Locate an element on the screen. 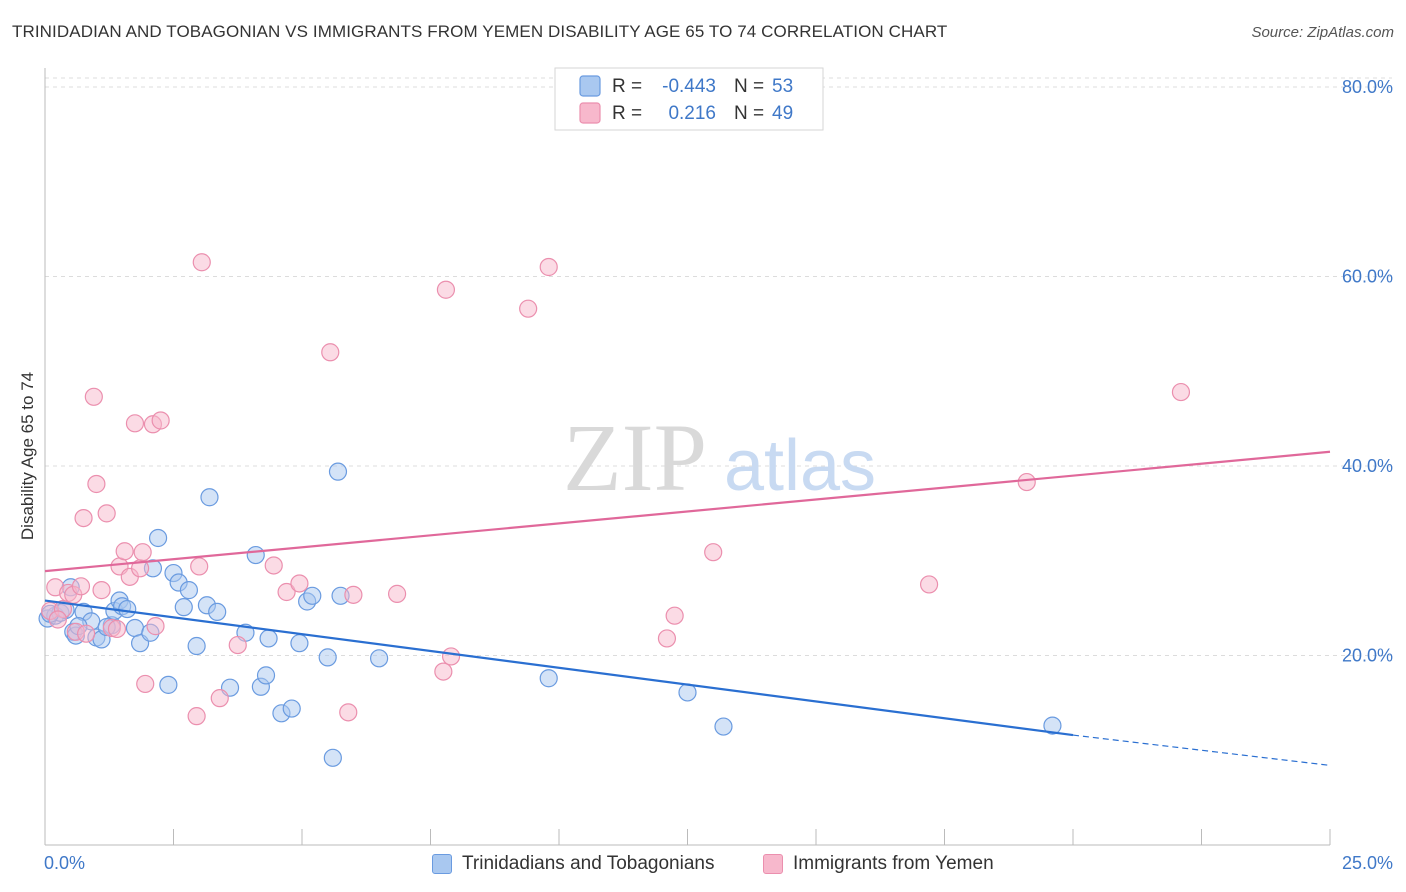 The width and height of the screenshot is (1406, 892). legend-label-yemen: Immigrants from Yemen is located at coordinates (893, 863).